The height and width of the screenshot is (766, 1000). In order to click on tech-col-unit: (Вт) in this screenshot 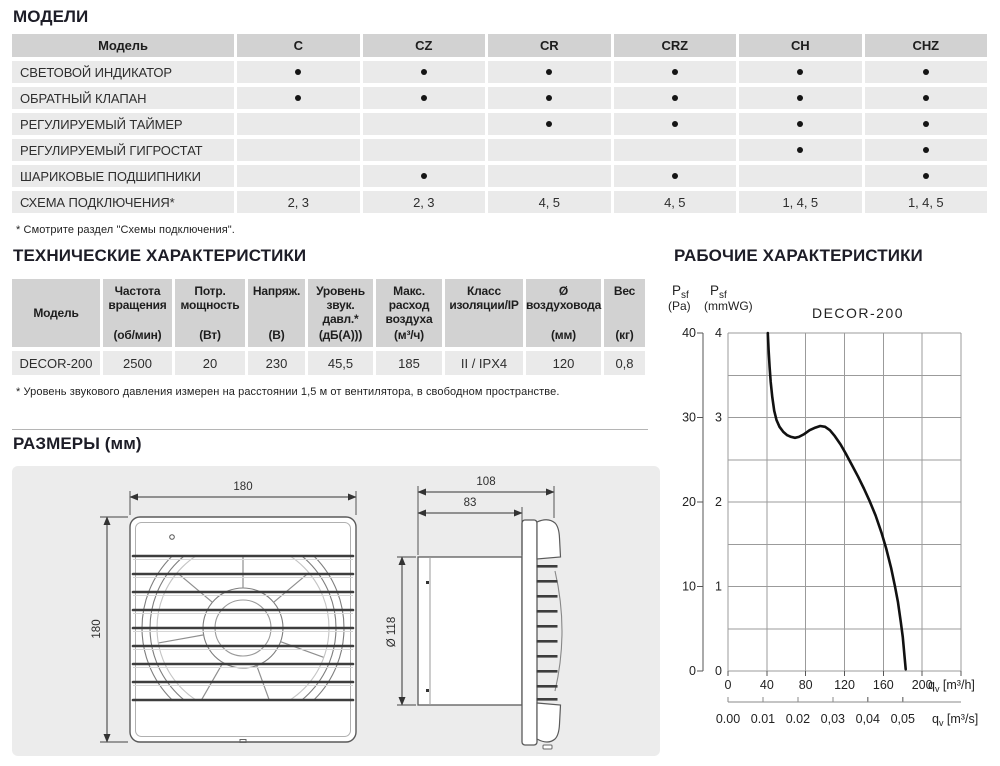, I will do `click(210, 334)`.